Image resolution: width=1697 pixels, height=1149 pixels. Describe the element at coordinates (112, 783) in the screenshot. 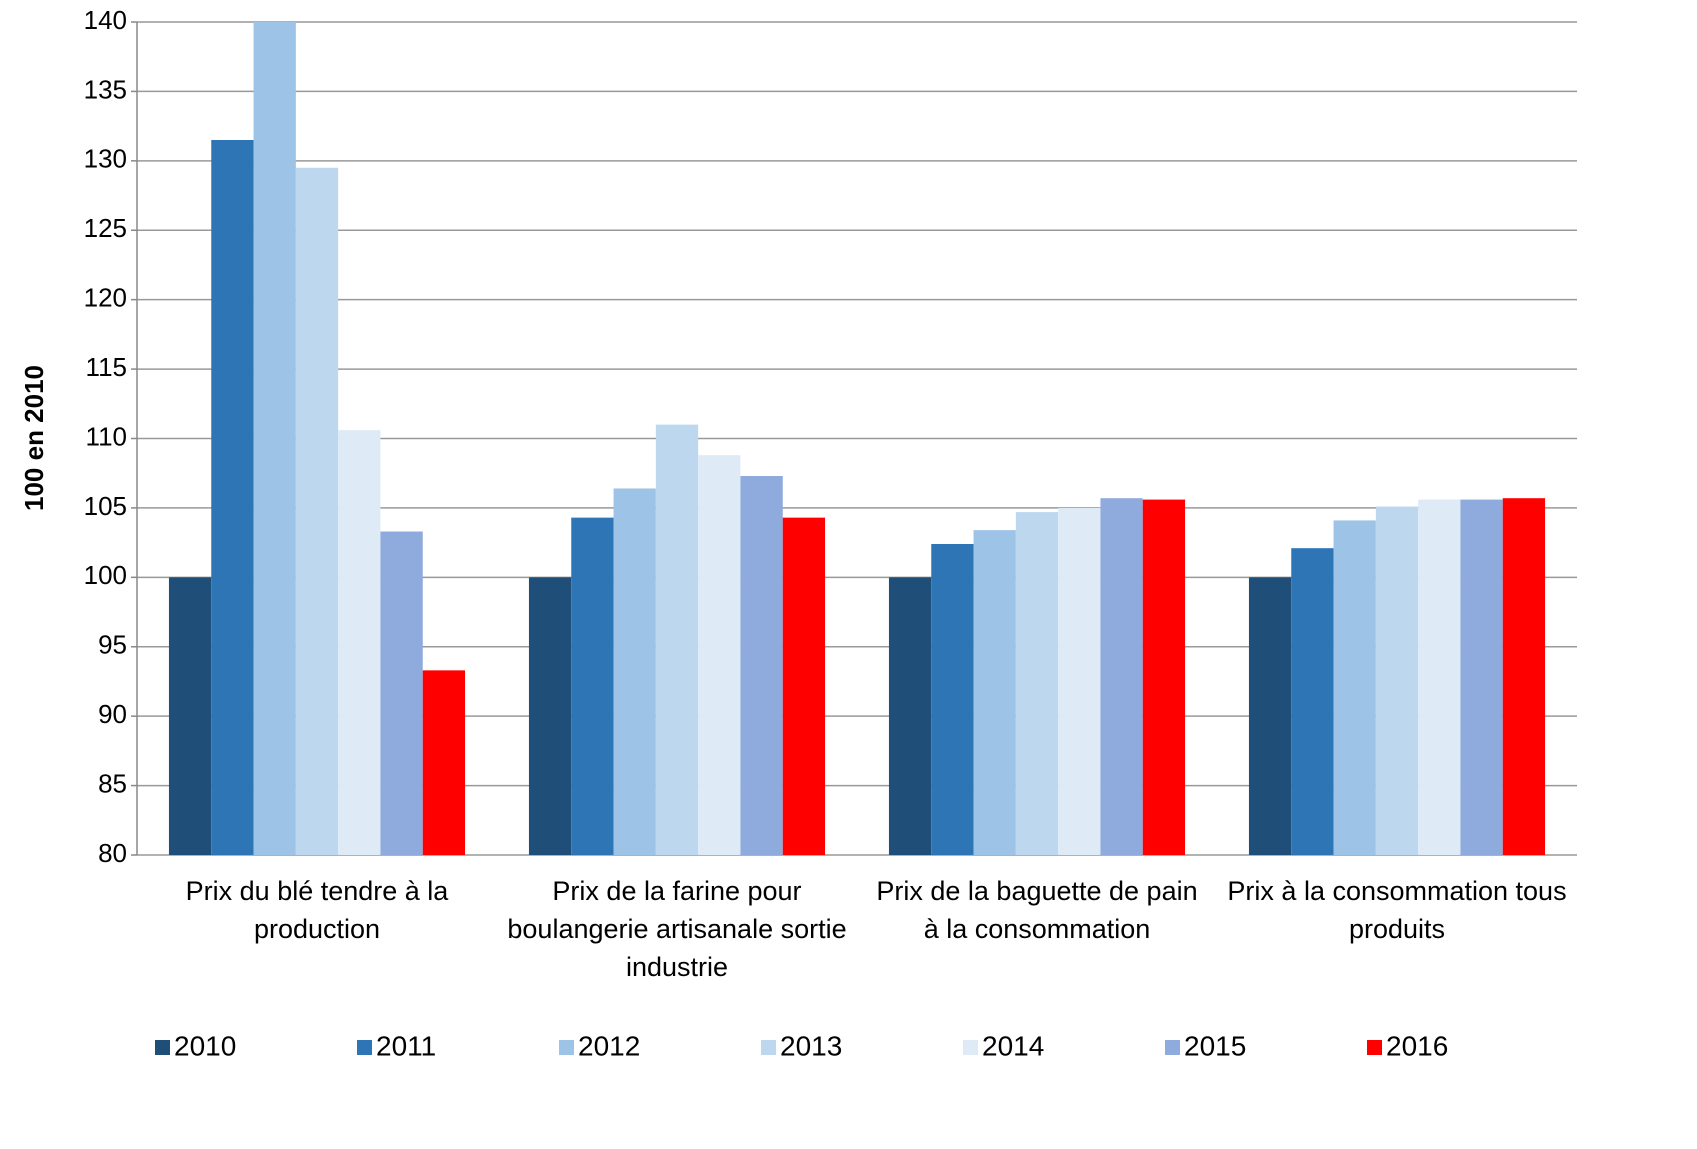

I see `y-tick-label: 85` at that location.